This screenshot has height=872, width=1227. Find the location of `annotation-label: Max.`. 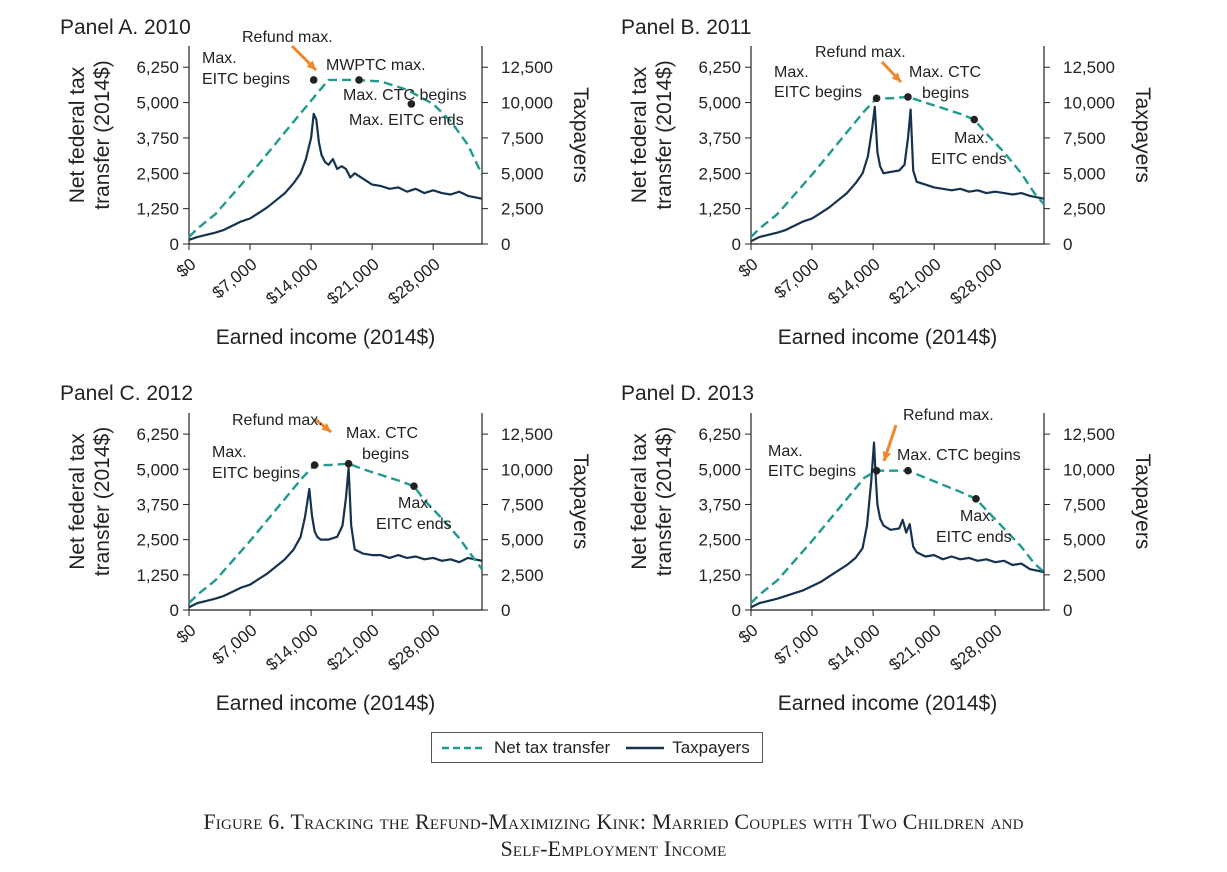

annotation-label: Max. is located at coordinates (415, 503).